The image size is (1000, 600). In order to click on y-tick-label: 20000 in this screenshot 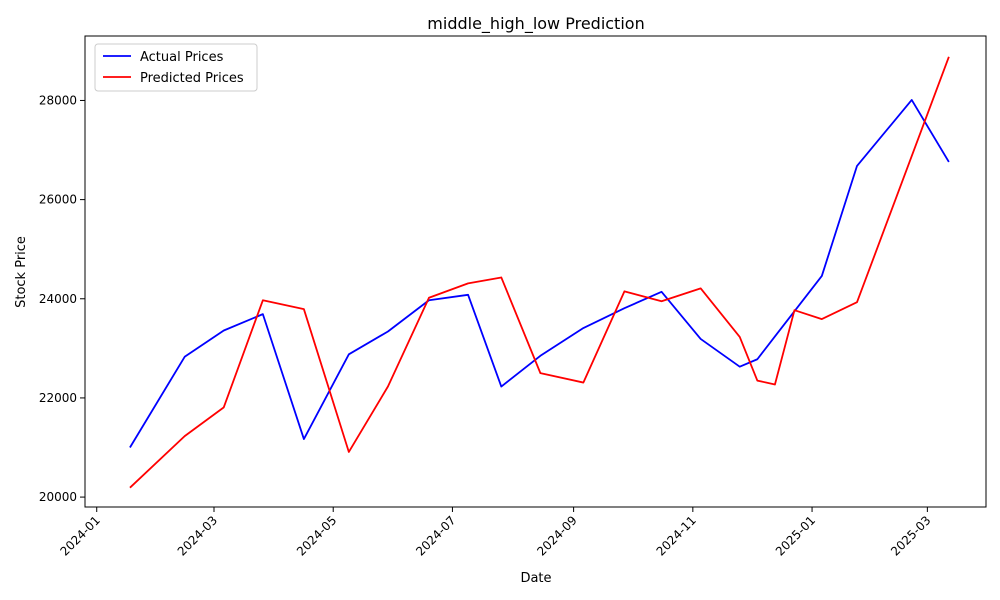, I will do `click(58, 497)`.